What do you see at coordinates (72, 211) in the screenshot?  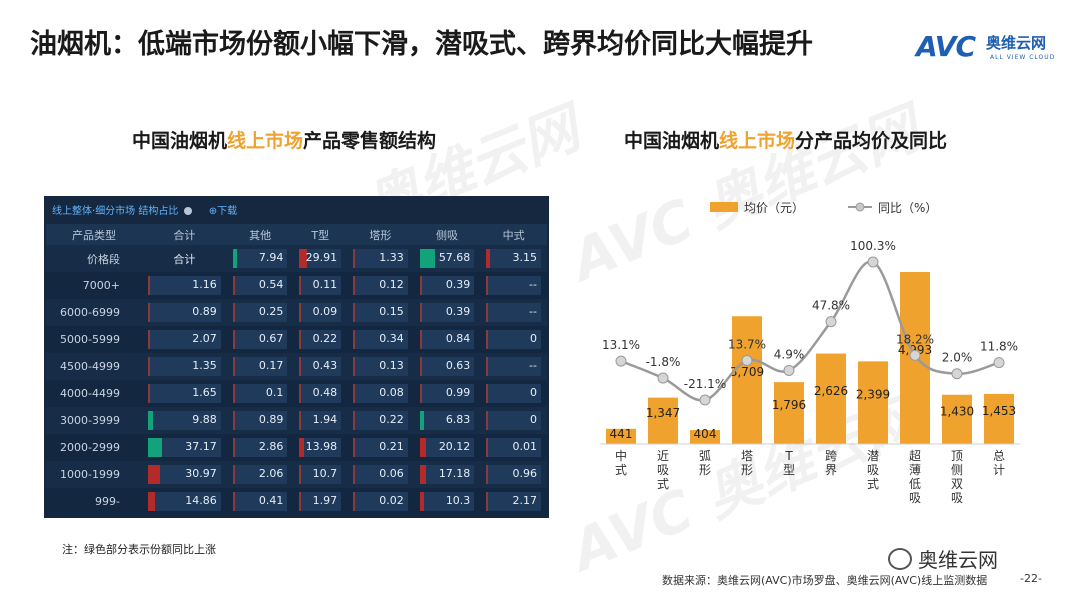 I see `tab-online-overall: 线上整体` at bounding box center [72, 211].